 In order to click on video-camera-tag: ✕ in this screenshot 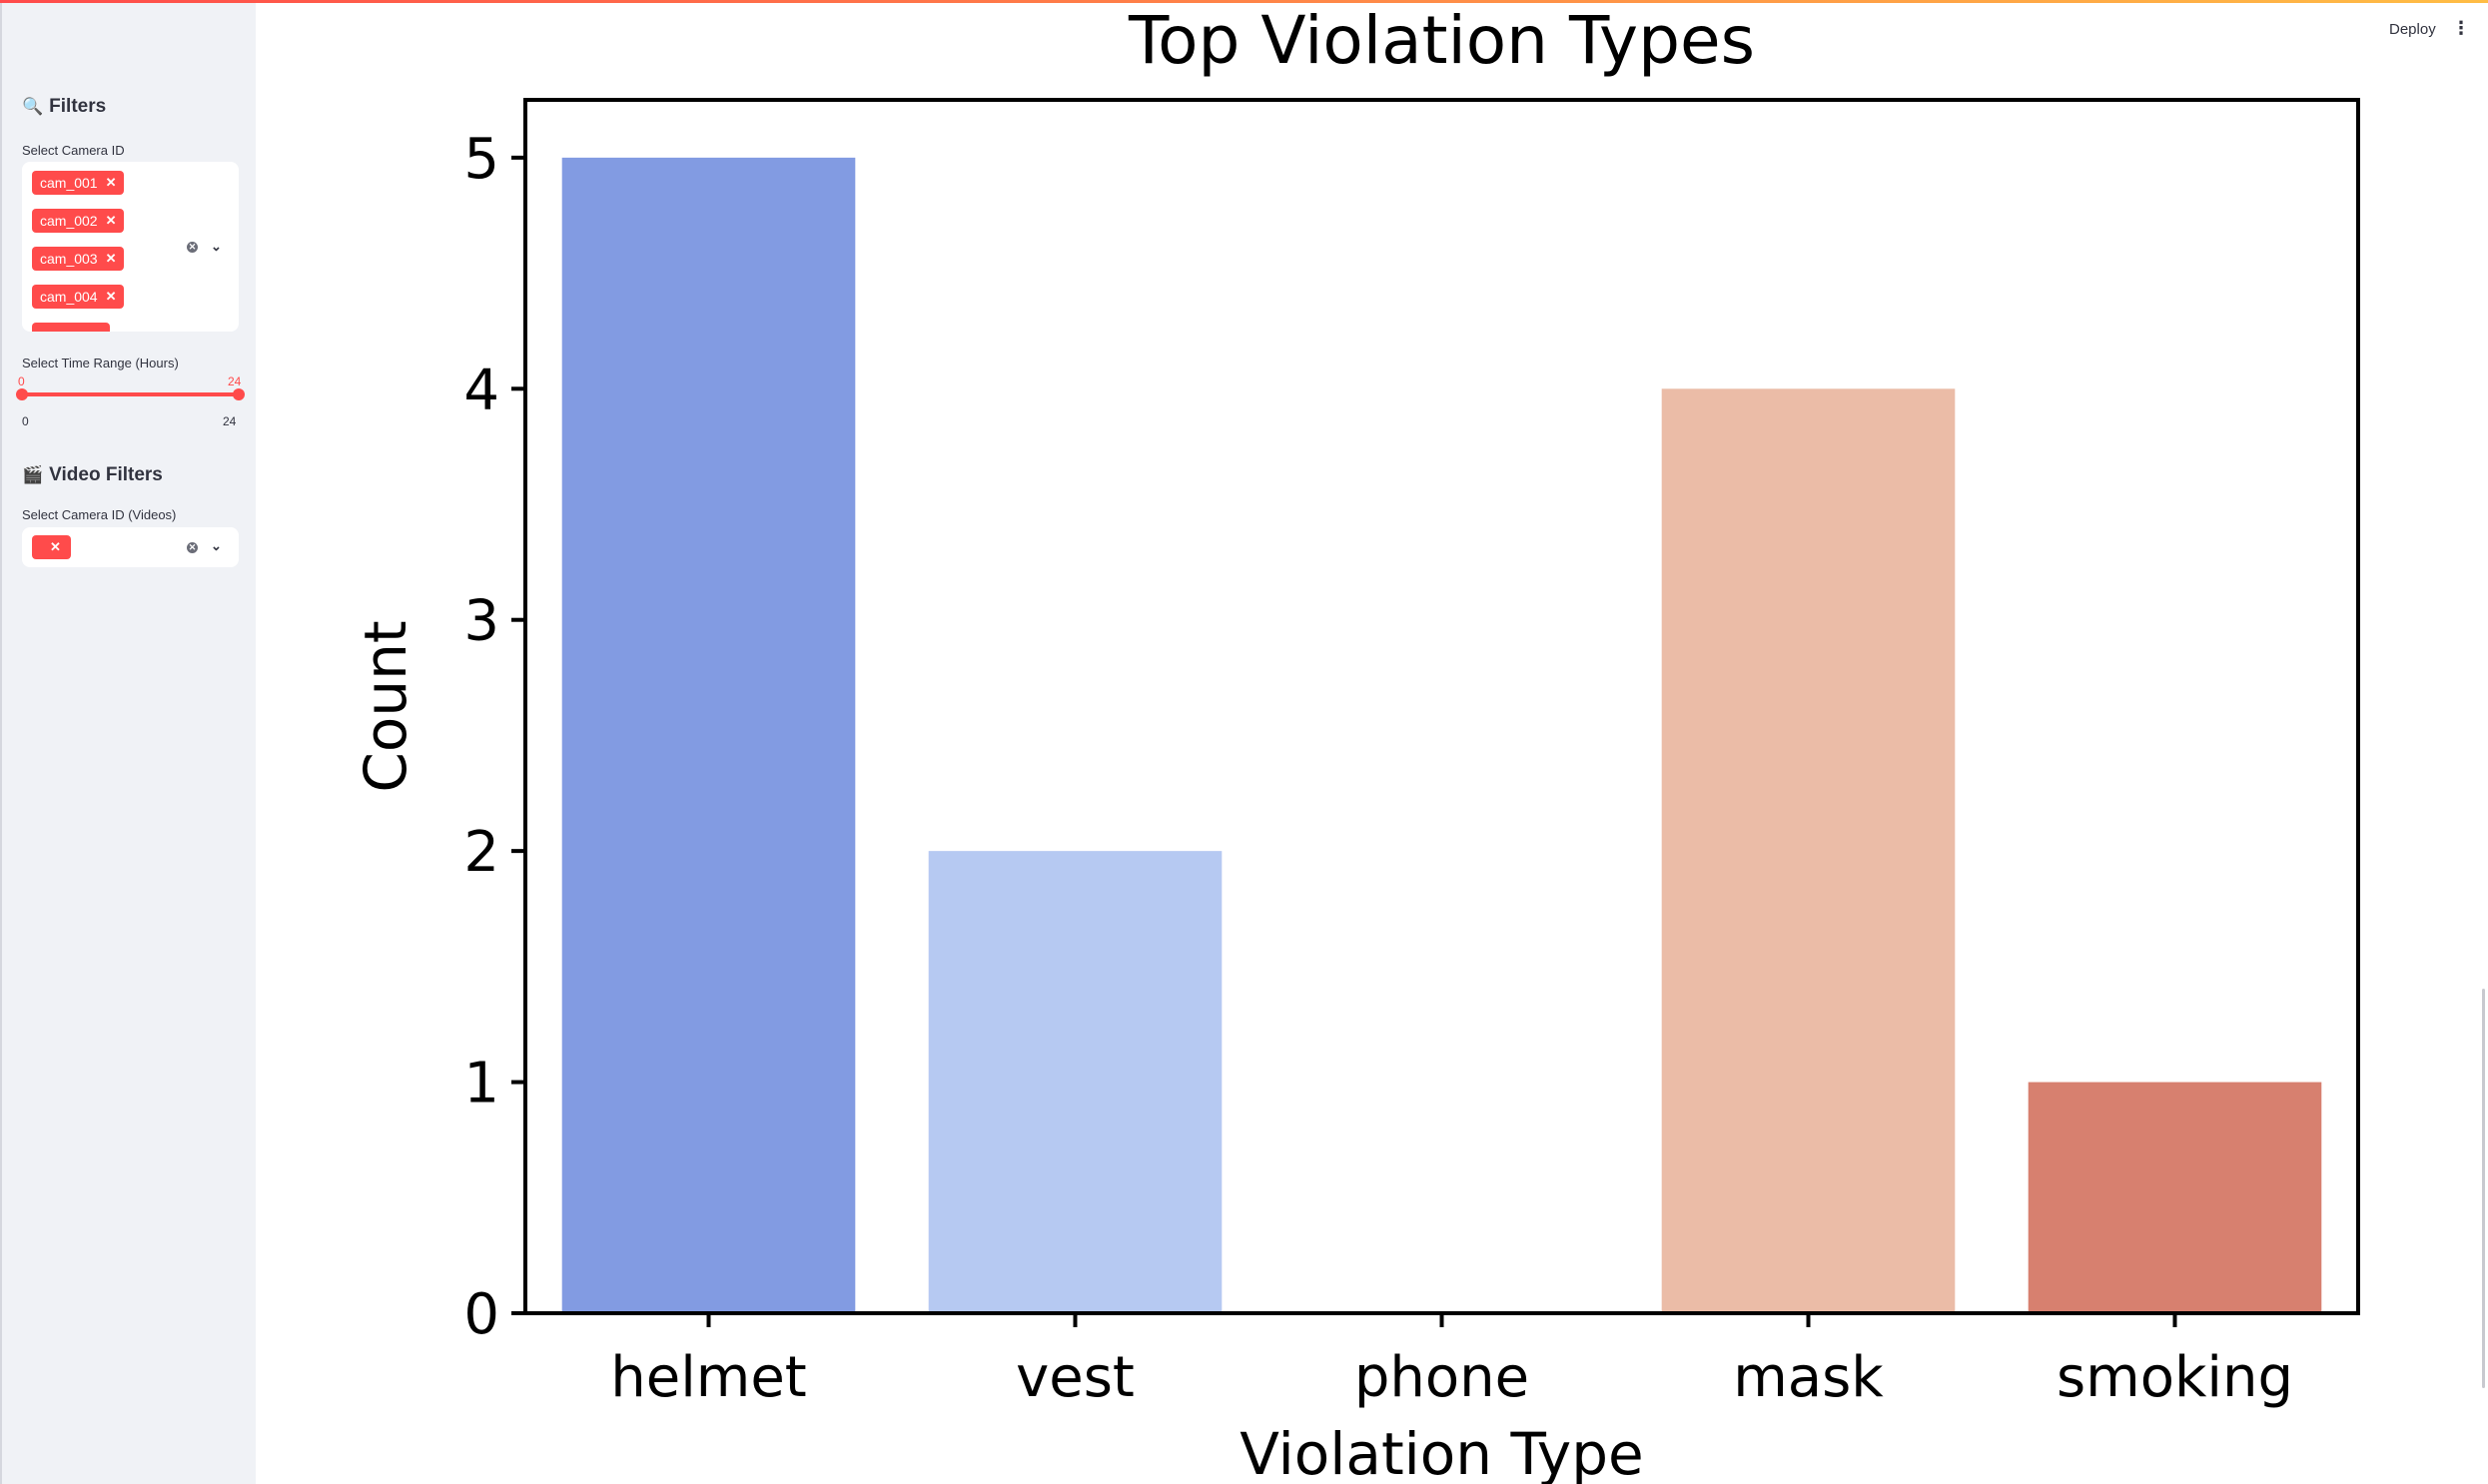, I will do `click(52, 547)`.